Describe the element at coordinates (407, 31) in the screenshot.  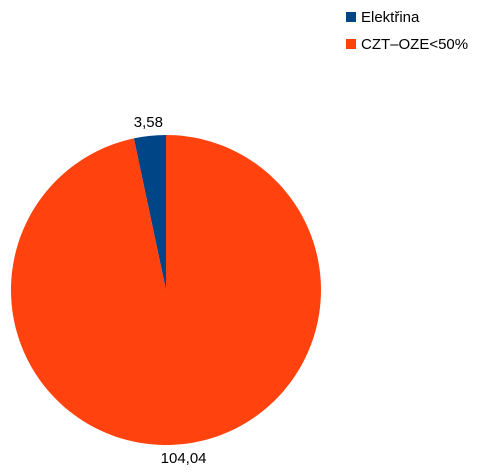
I see `legend: Elektřina CZT–OZE<50%` at that location.